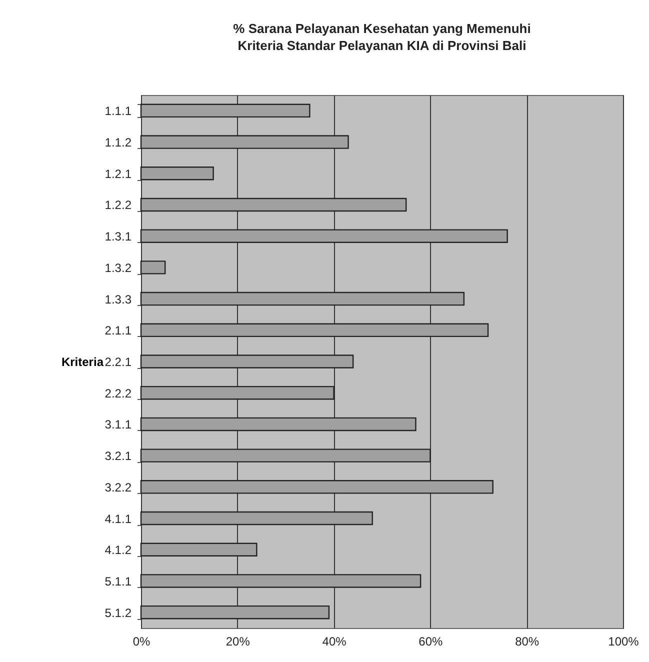  What do you see at coordinates (238, 641) in the screenshot?
I see `x-tick-label: 20%` at bounding box center [238, 641].